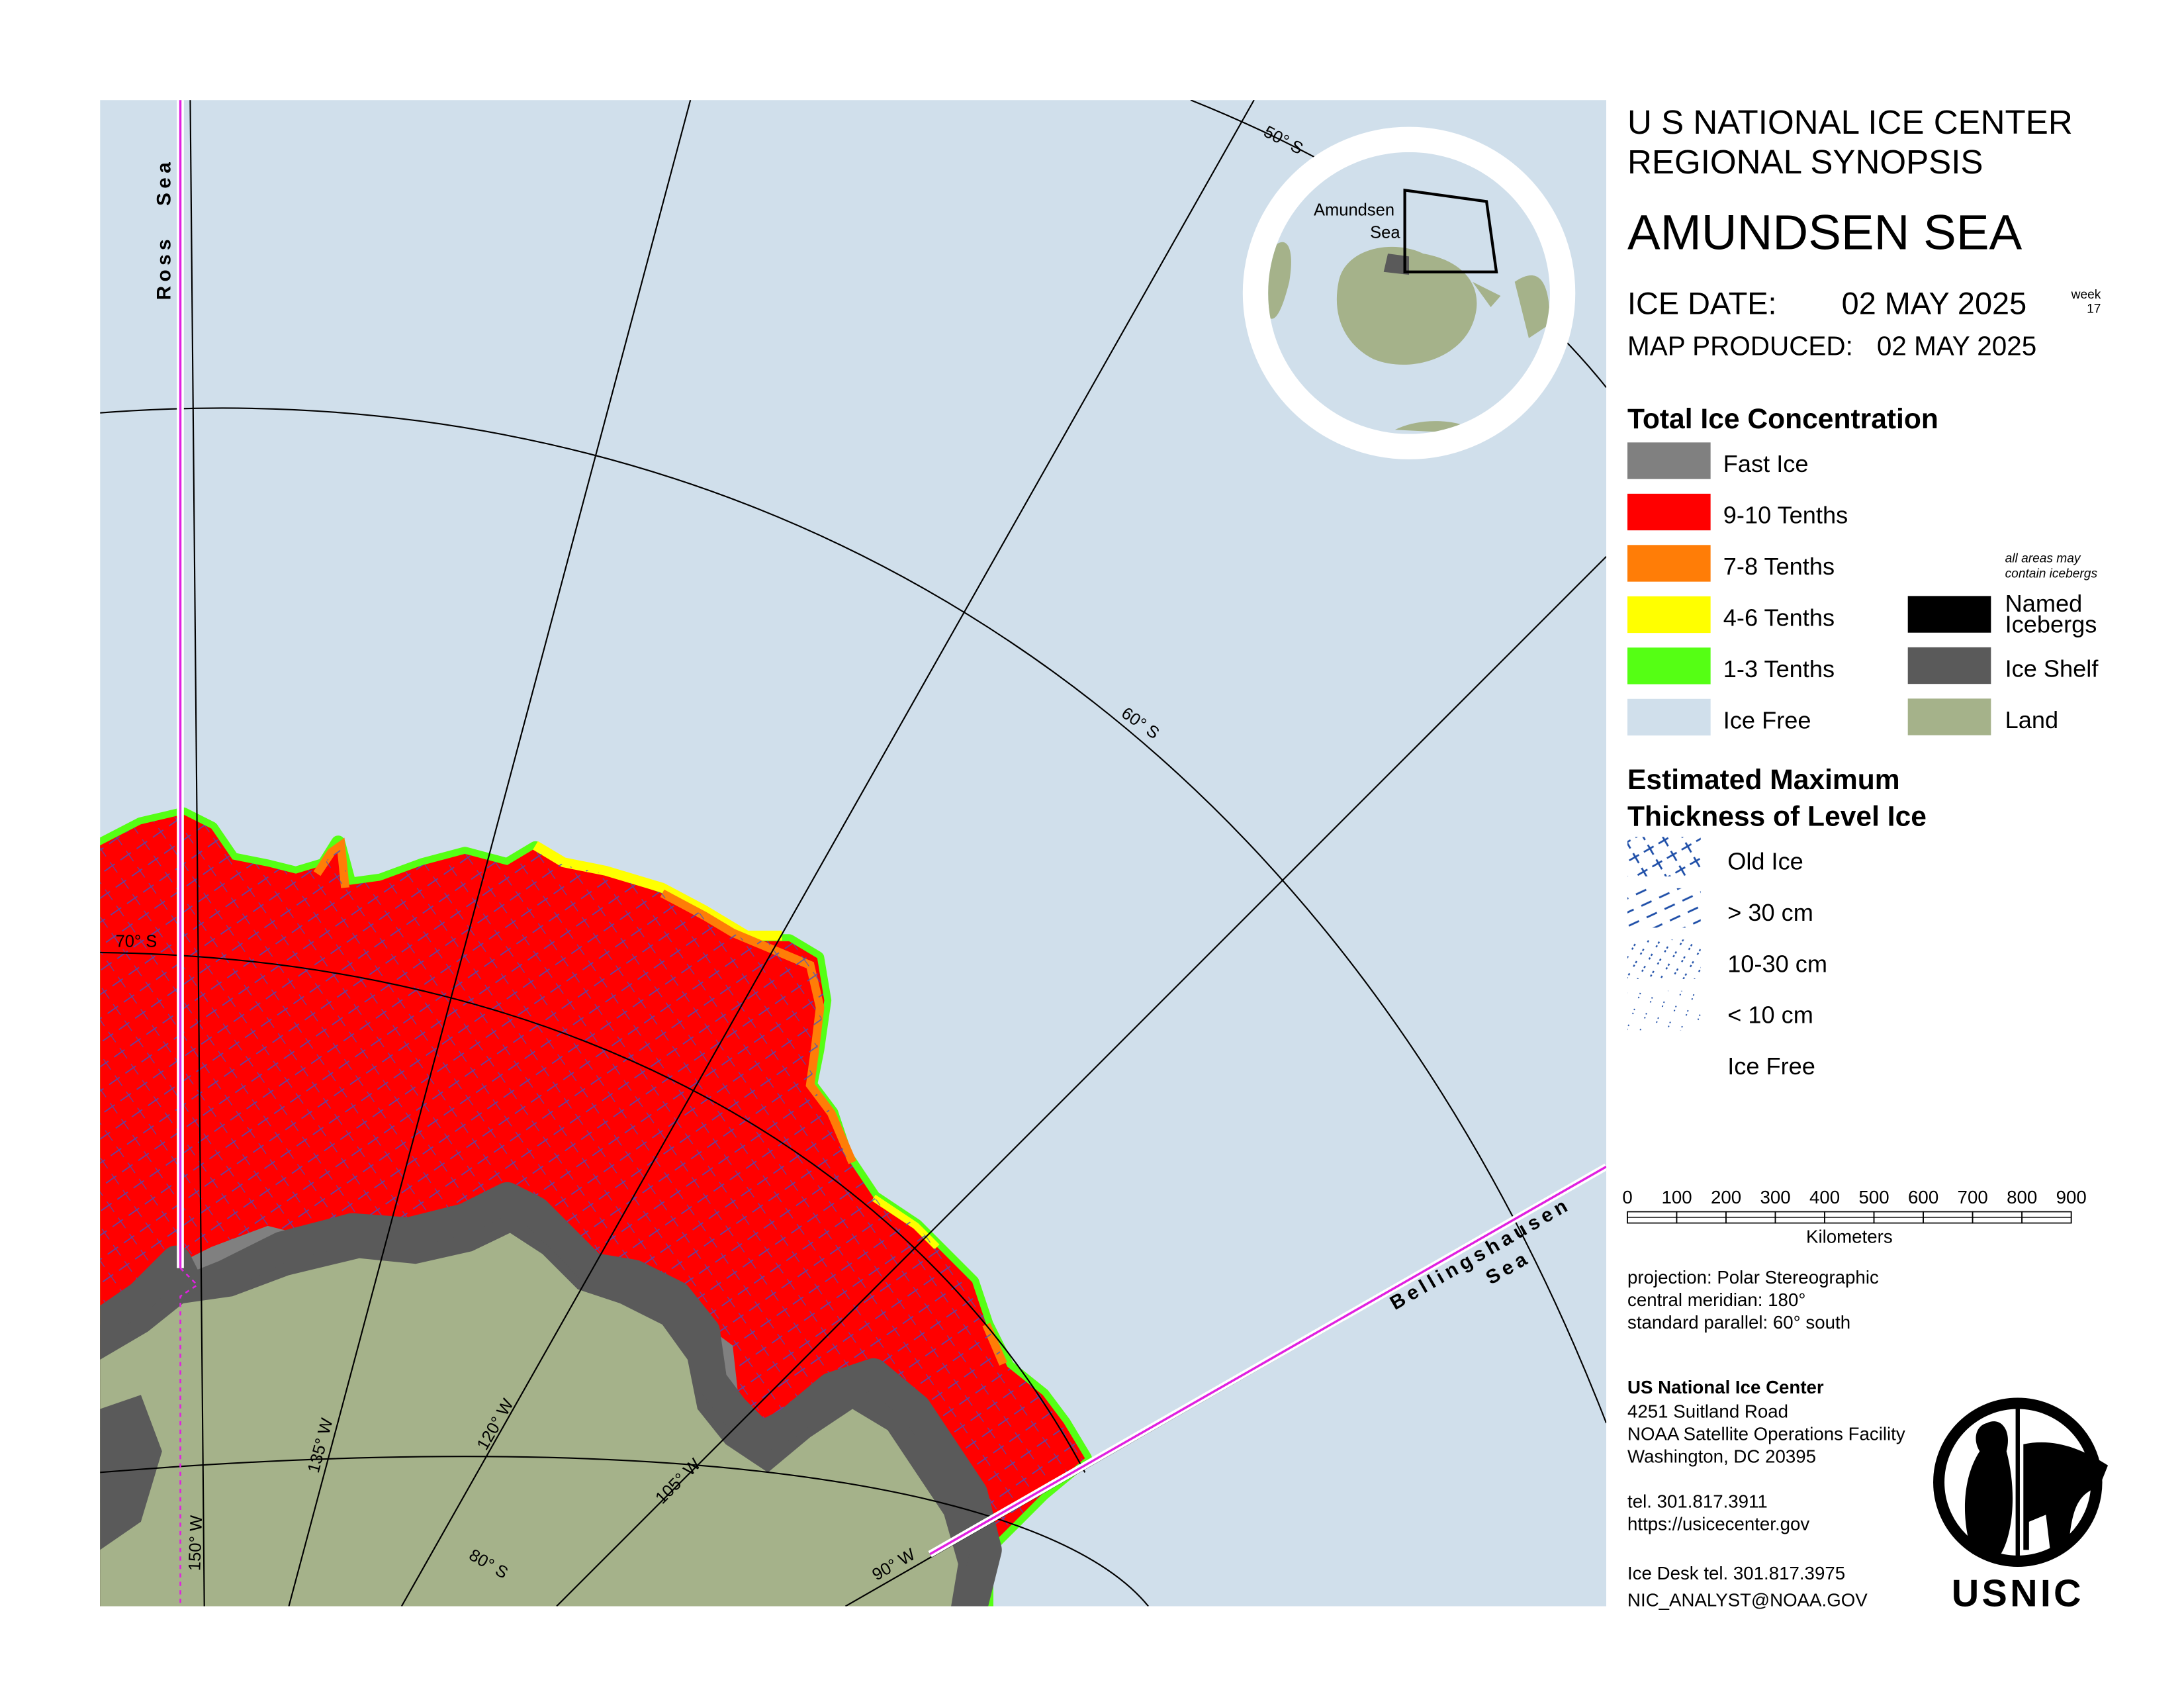  Describe the element at coordinates (2018, 1594) in the screenshot. I see `logo-text: USNIC` at that location.